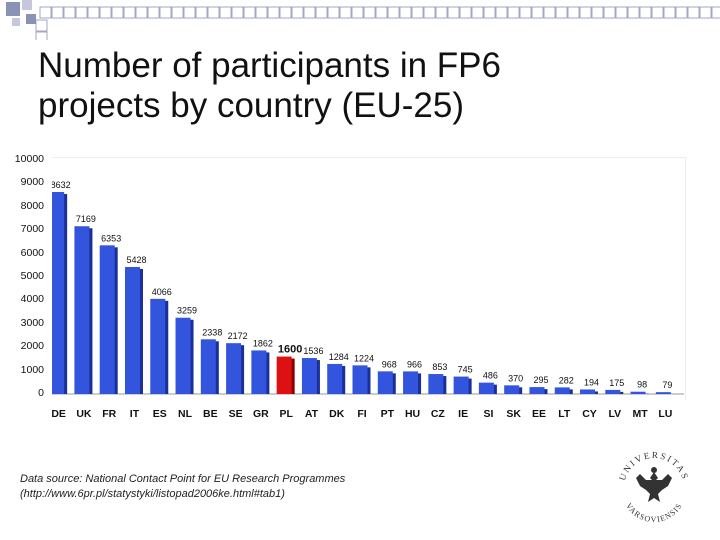 Image resolution: width=720 pixels, height=540 pixels. I want to click on eagle-icon, so click(654, 484).